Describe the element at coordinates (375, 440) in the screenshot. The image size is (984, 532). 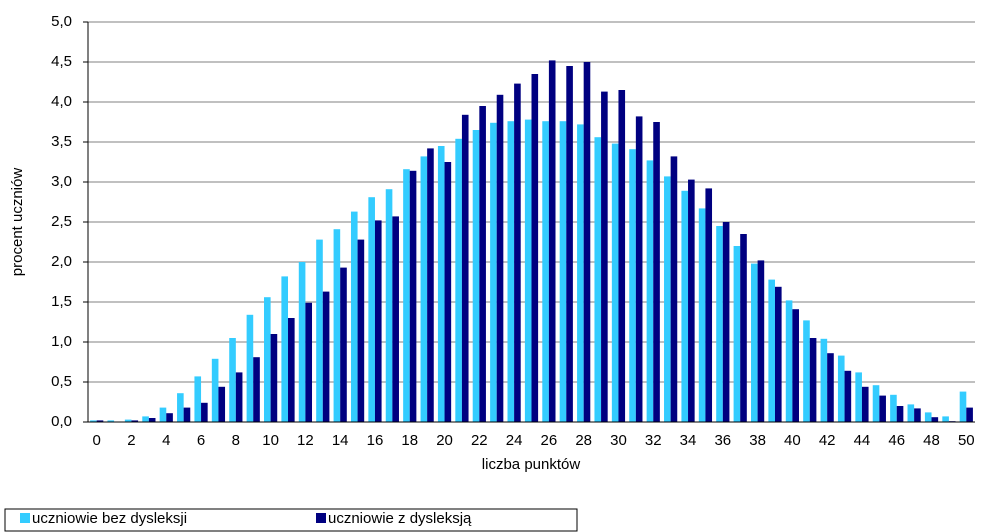
I see `x-tick-label: 16` at that location.